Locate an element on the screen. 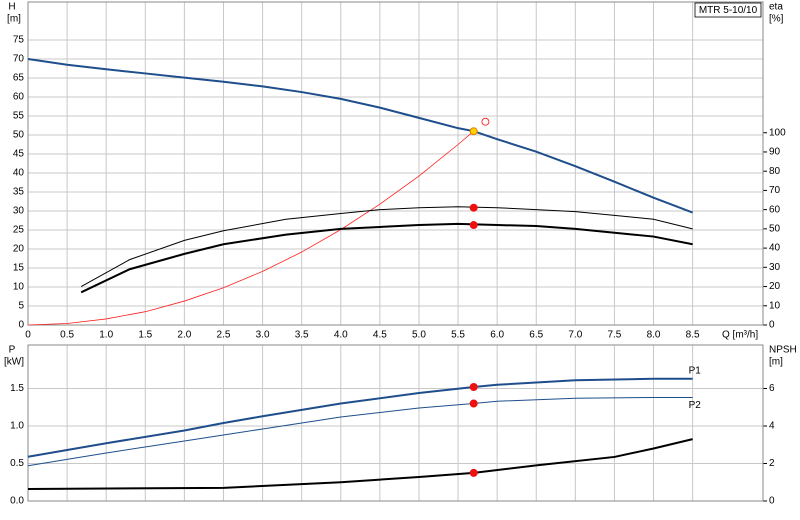  y-axis-unit: [kW] is located at coordinates (14, 362).